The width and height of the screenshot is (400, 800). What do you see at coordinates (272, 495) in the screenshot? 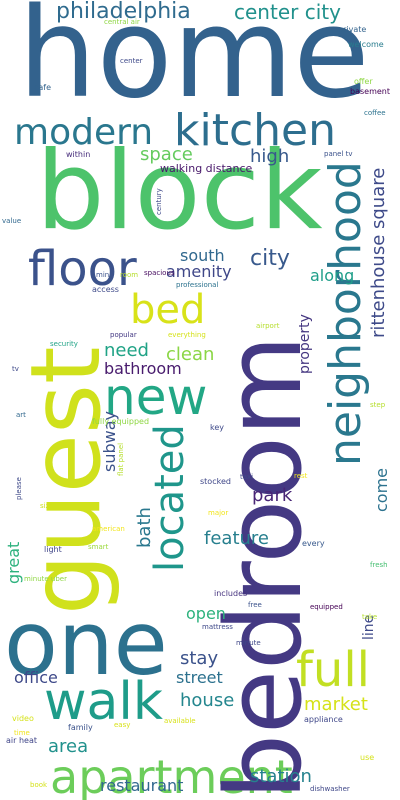
I see `word-park: park` at bounding box center [272, 495].